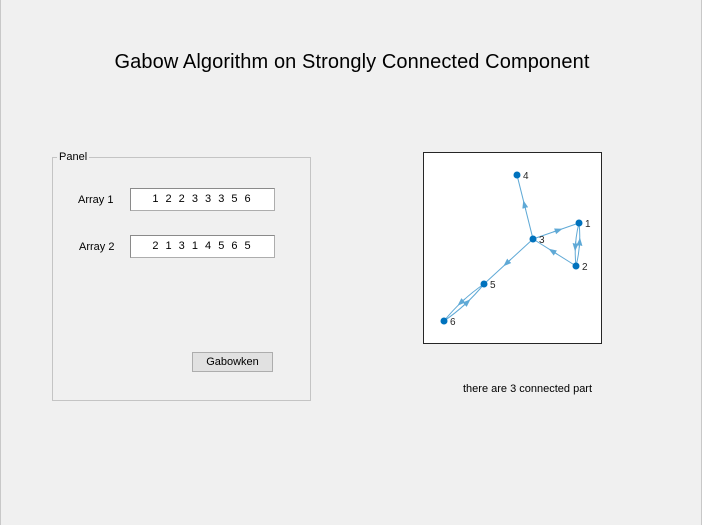  What do you see at coordinates (515, 249) in the screenshot?
I see `graph-plot: 1 2 3 4 5 6` at bounding box center [515, 249].